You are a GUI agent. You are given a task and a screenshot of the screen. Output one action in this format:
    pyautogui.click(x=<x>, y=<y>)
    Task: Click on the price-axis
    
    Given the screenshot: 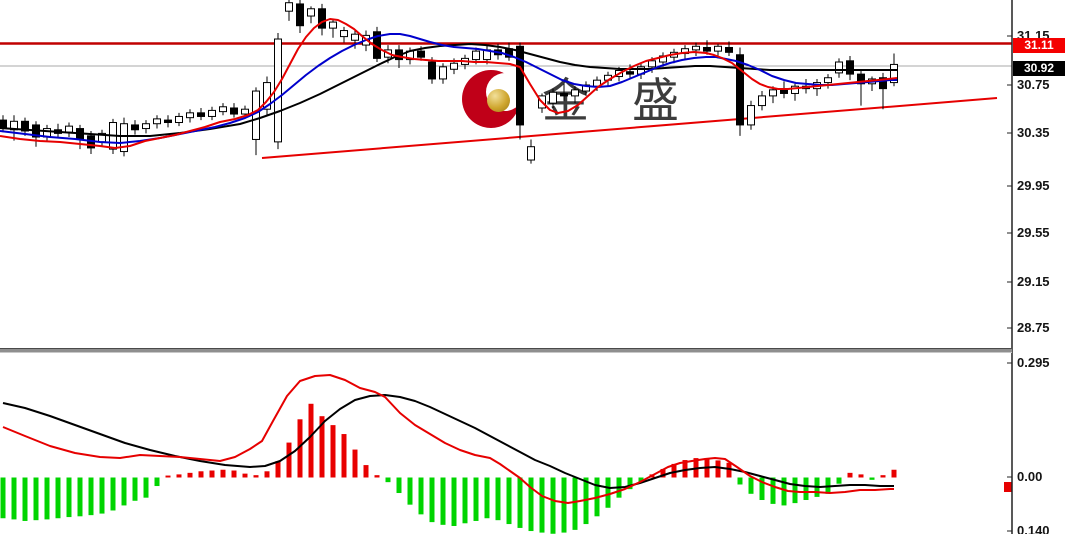 What is the action you would take?
    pyautogui.click(x=1038, y=267)
    